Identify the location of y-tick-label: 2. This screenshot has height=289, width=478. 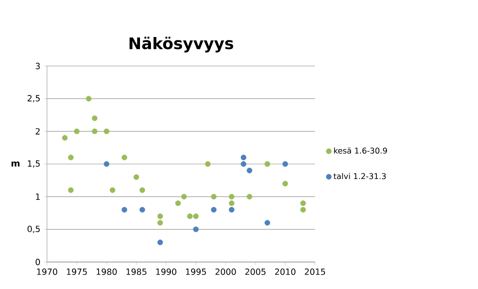
(38, 131).